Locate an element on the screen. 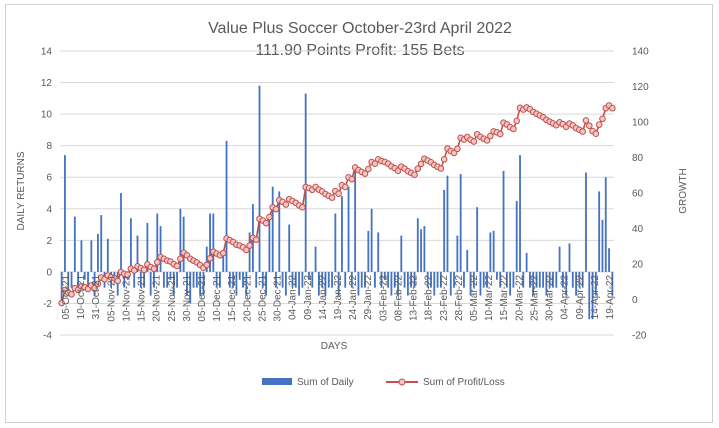 The image size is (719, 428). x-tick-label: 03-Feb-22 is located at coordinates (383, 297).